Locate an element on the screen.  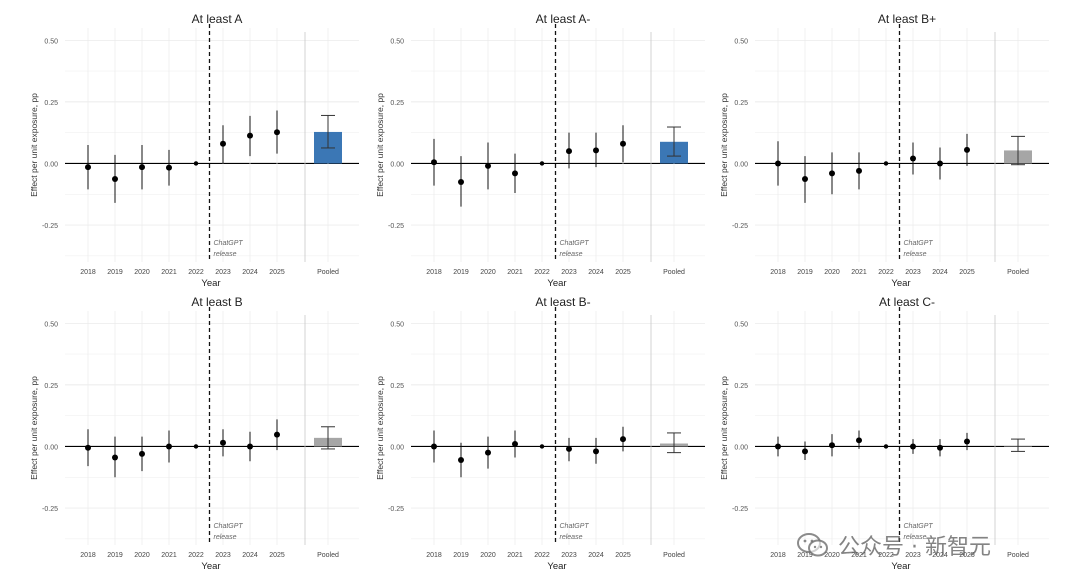
panel-title: At least A- is located at coordinates (563, 19).